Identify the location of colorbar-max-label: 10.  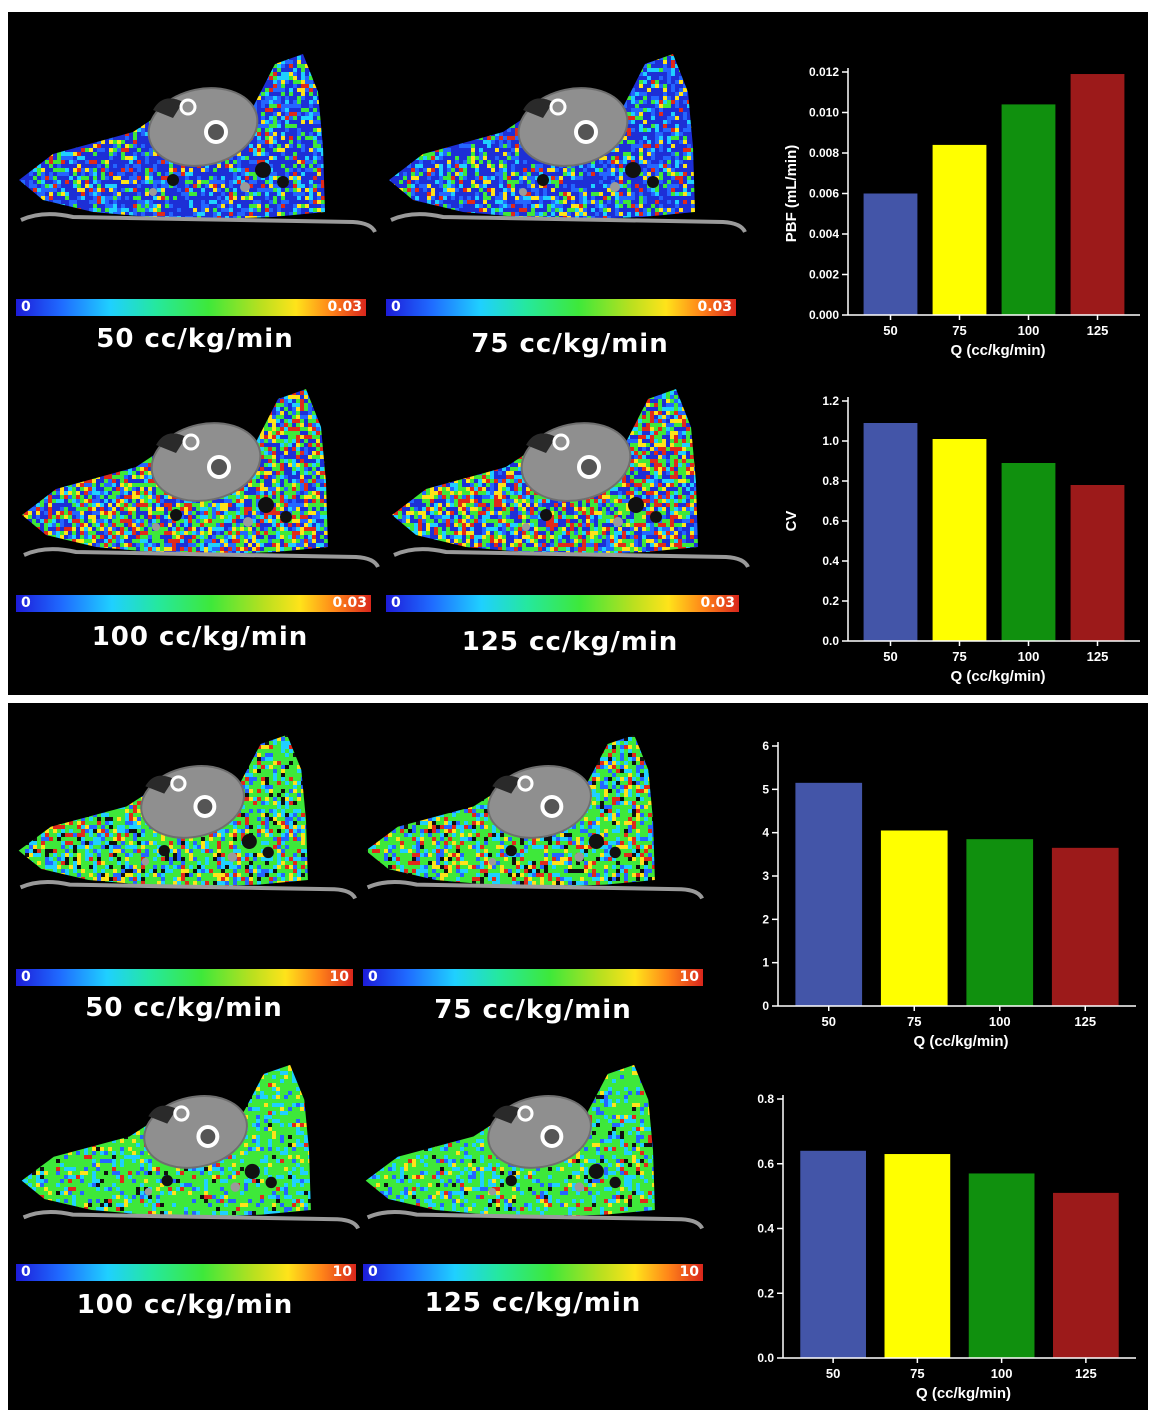
(342, 1272).